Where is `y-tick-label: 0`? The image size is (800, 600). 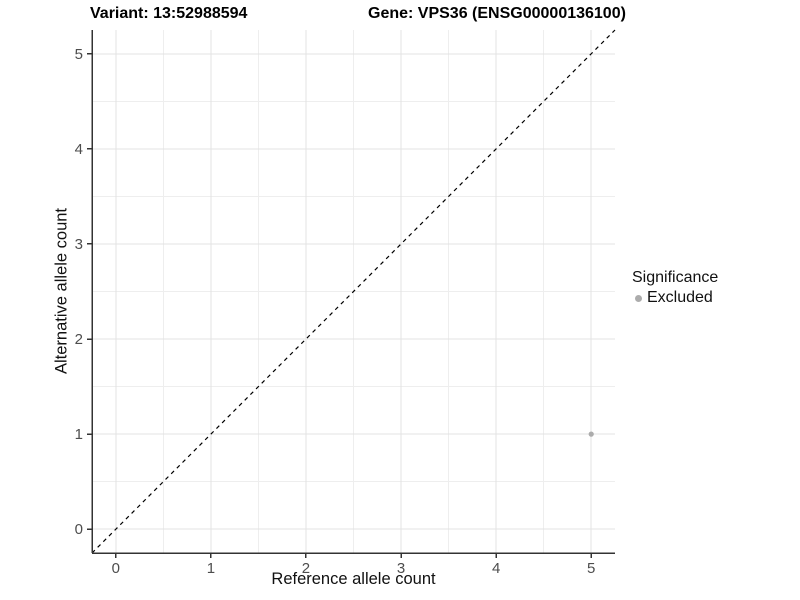
y-tick-label: 0 is located at coordinates (79, 529).